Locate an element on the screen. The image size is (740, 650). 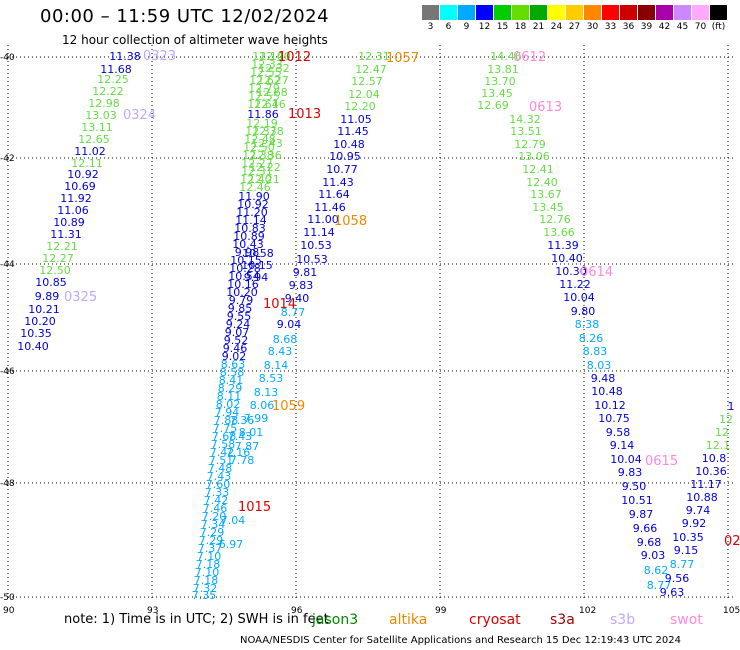
latitude-label: -40 is located at coordinates (7, 58).